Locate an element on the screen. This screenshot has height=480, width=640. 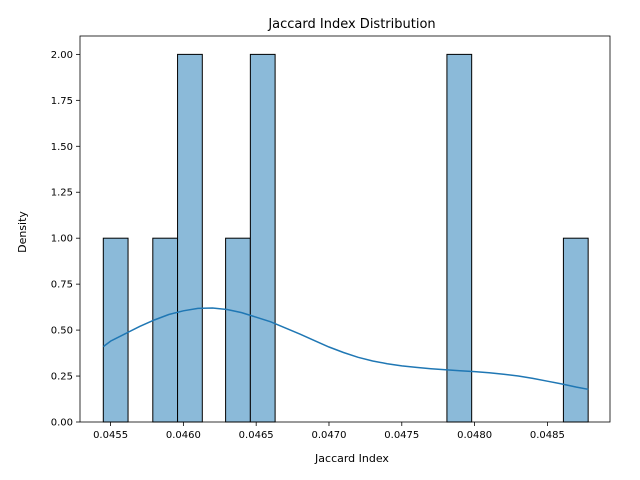
x-tick-label: 0.0470 is located at coordinates (328, 435).